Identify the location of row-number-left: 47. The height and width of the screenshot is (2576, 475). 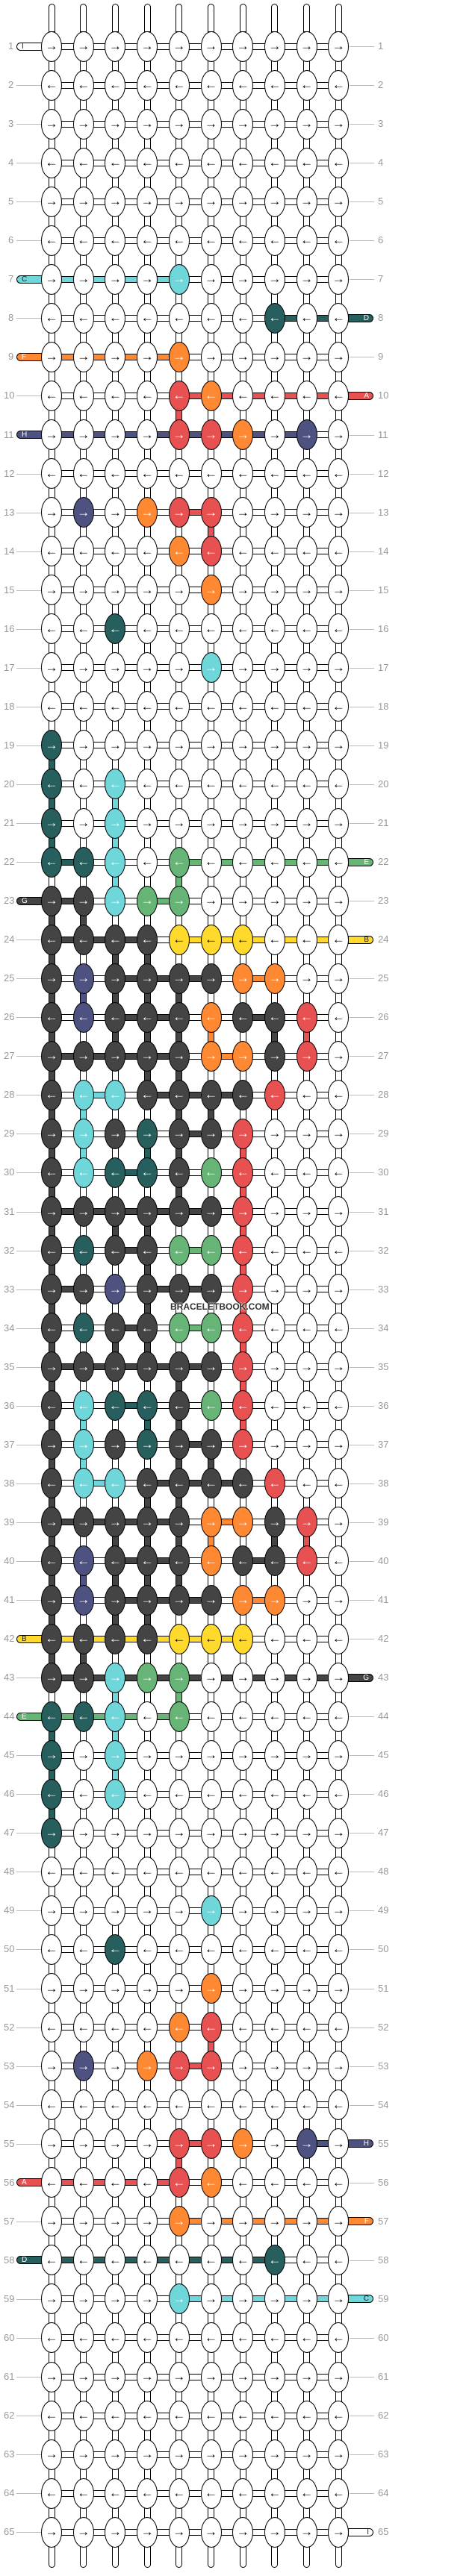
(9, 1833).